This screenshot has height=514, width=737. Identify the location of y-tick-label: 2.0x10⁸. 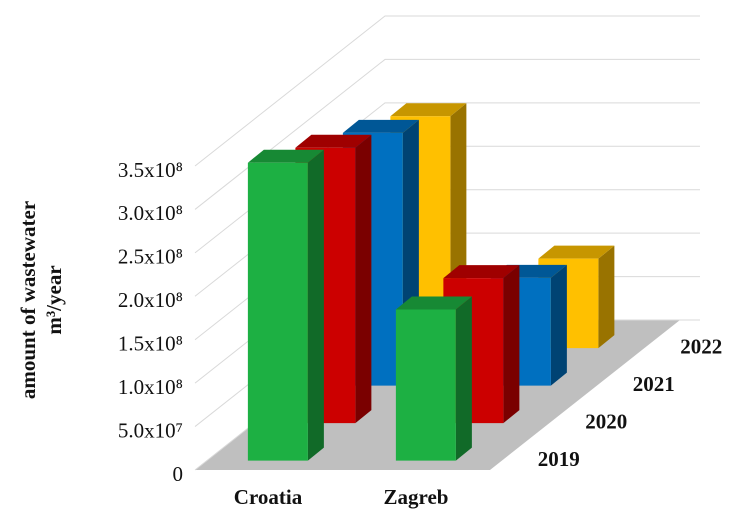
(150, 300).